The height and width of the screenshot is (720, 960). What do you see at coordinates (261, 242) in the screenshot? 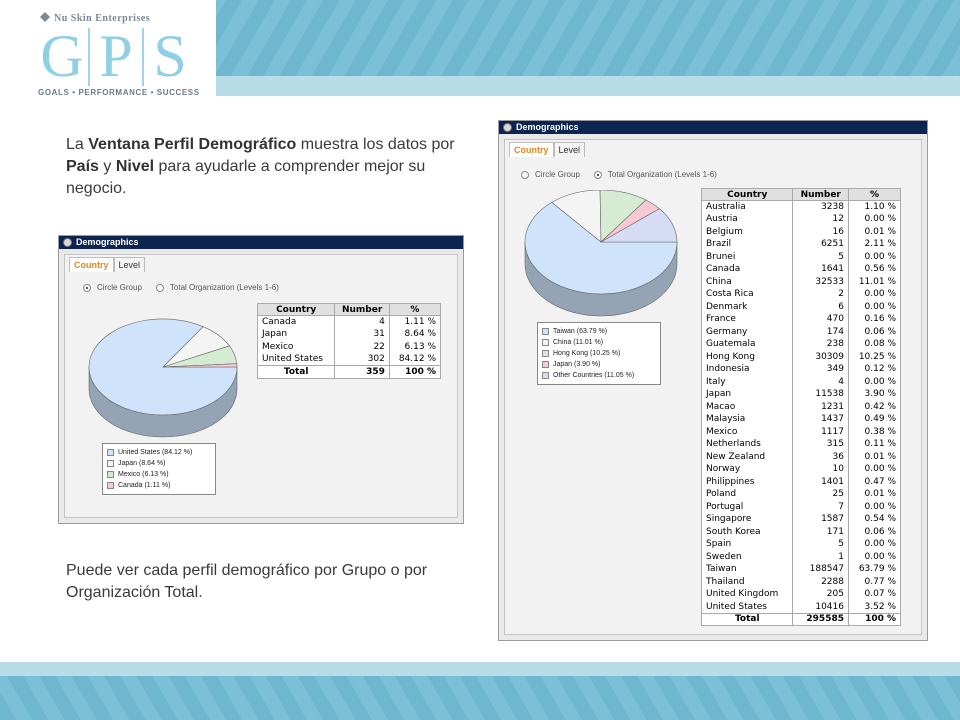
I see `window-title-bar: Demographics` at bounding box center [261, 242].